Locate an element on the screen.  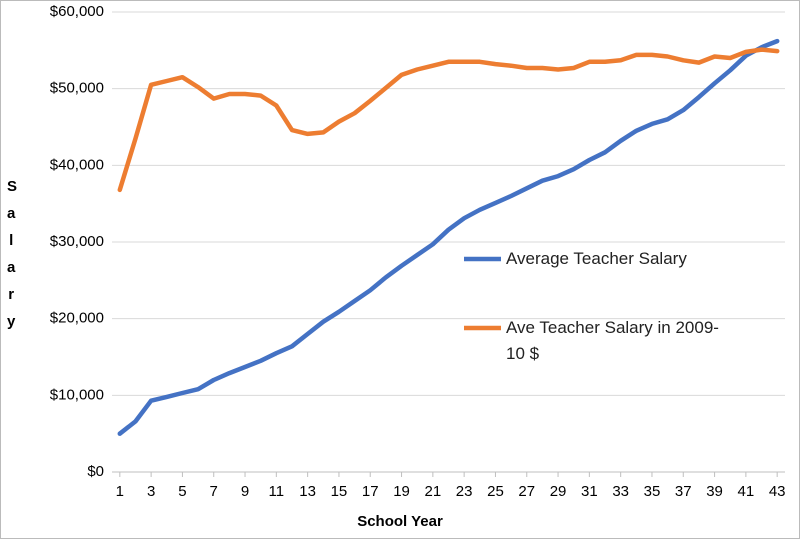
x-tick-label: 23 is located at coordinates (464, 491).